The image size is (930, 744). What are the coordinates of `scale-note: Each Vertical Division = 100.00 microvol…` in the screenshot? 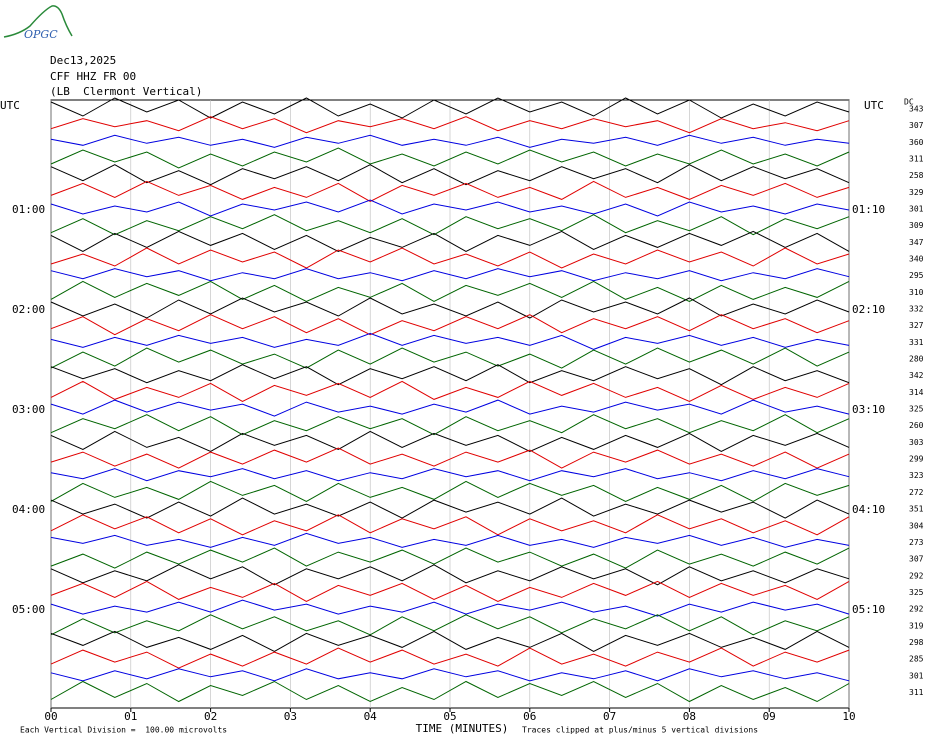 It's located at (123, 730).